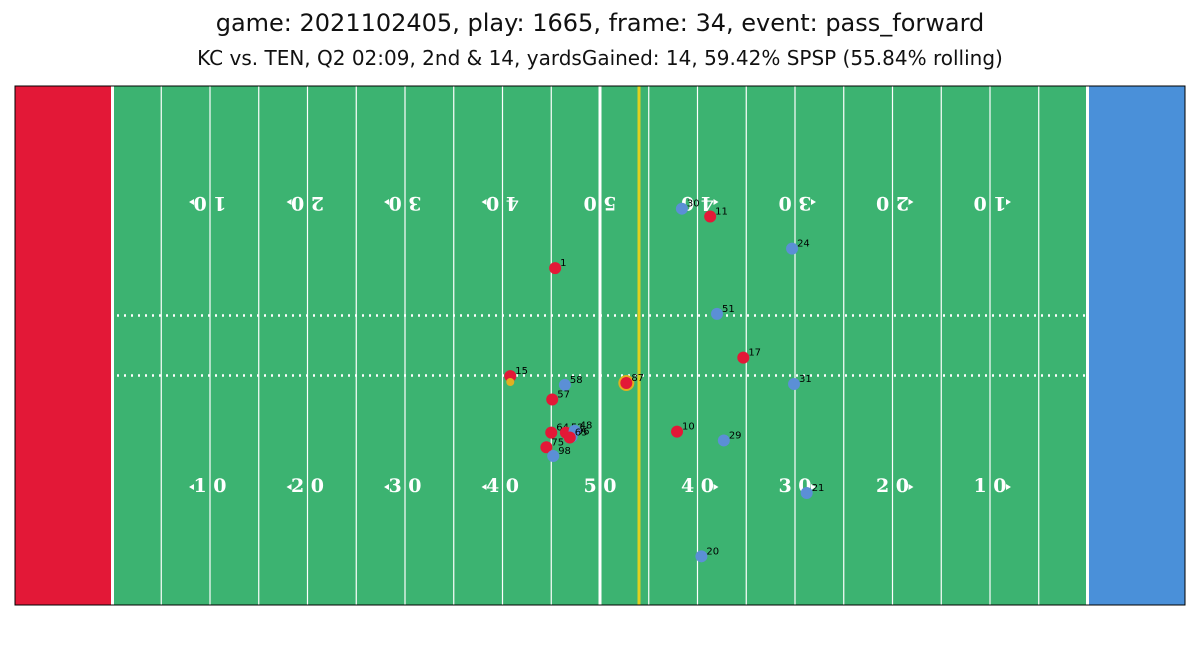 This screenshot has width=1200, height=650. I want to click on player-jersey-label: 75, so click(557, 442).